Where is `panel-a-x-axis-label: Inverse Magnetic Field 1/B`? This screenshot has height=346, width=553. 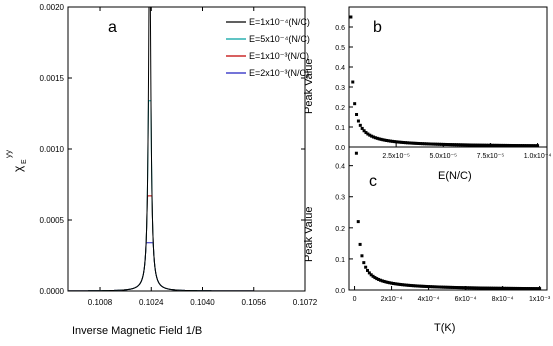 panel-a-x-axis-label: Inverse Magnetic Field 1/B is located at coordinates (137, 331).